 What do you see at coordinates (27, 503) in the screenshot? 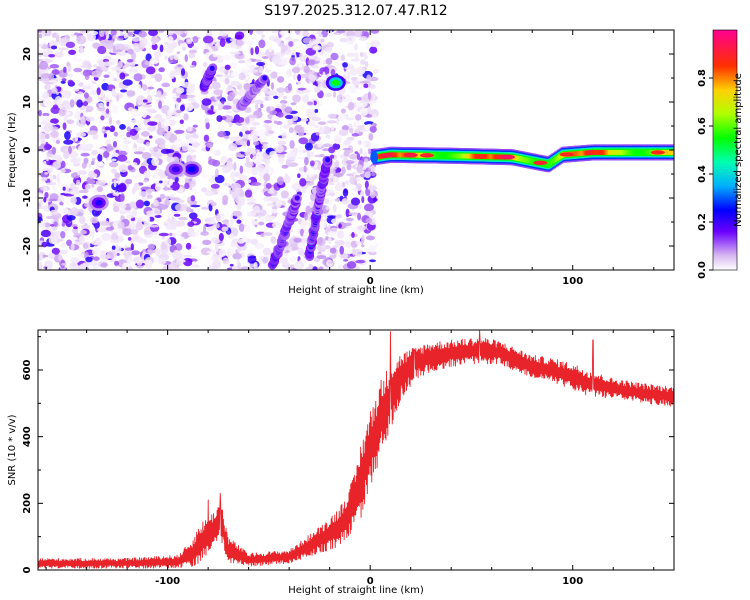
I see `snr-ytick-label: 200` at bounding box center [27, 503].